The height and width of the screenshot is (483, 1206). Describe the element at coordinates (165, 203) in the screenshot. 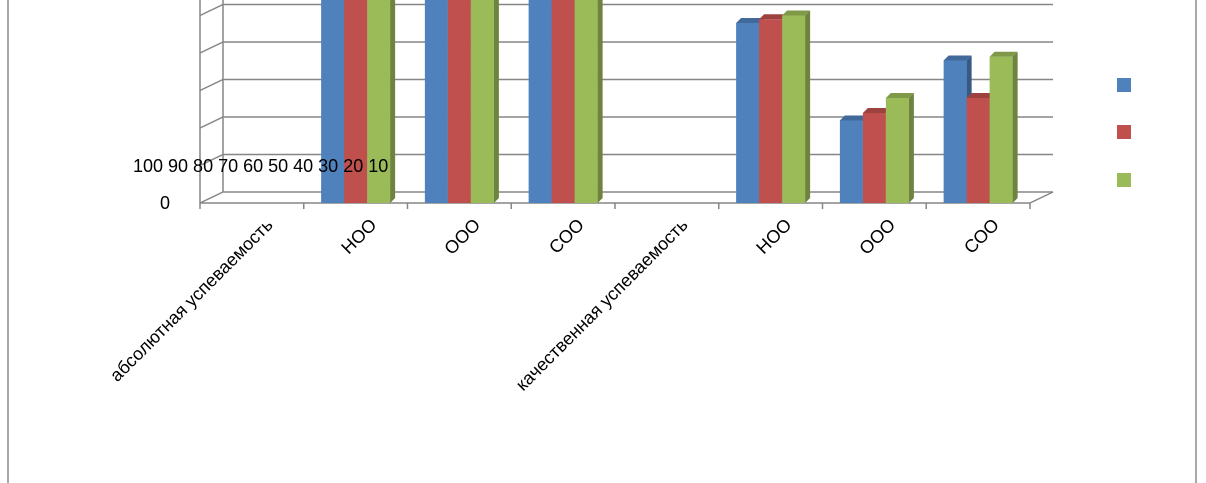

I see `y-tick-label-zero: 0` at that location.